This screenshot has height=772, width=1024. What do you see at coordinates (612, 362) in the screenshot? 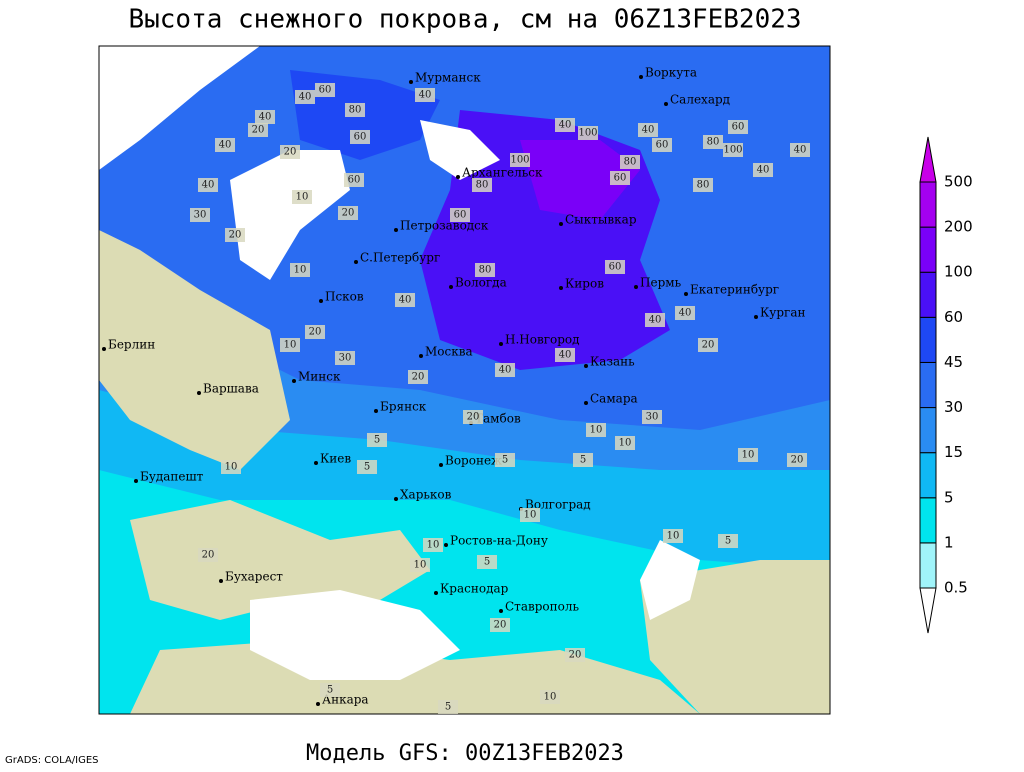
I see `city-label: Казань` at bounding box center [612, 362].